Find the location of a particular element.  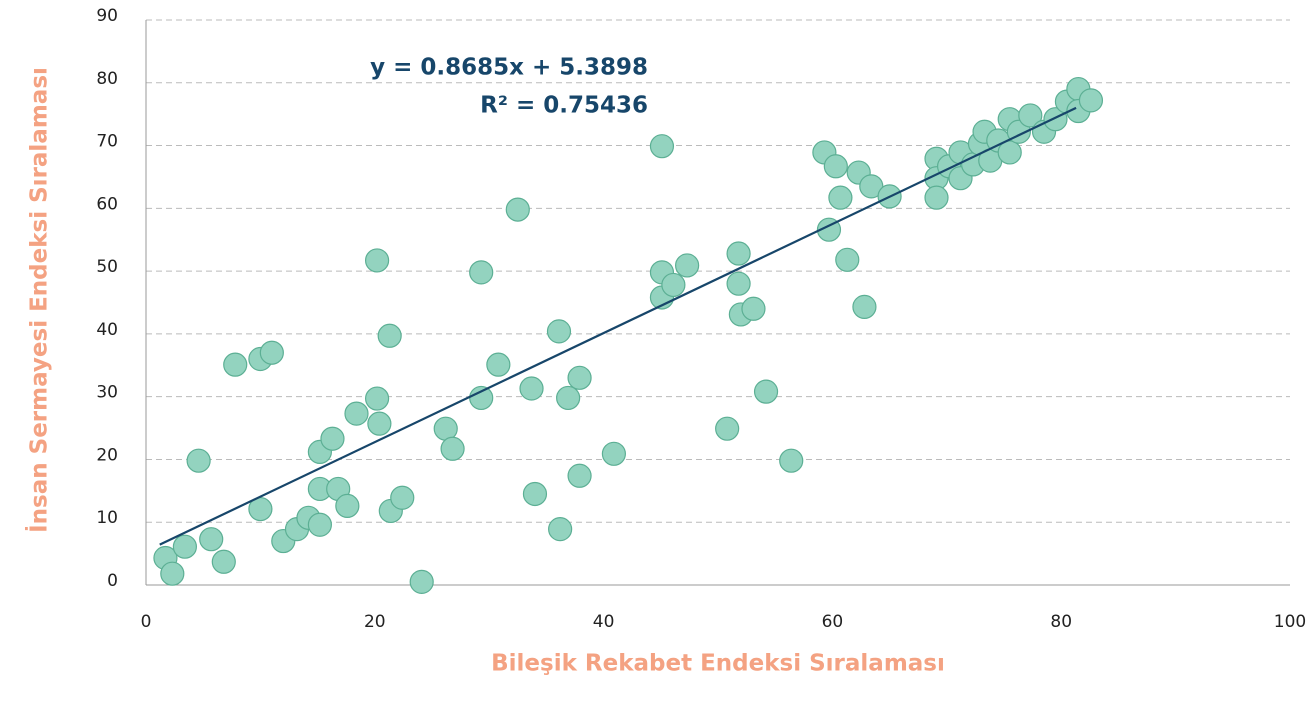

equation: y = 0.8685x + 5.3898 is located at coordinates (509, 68).